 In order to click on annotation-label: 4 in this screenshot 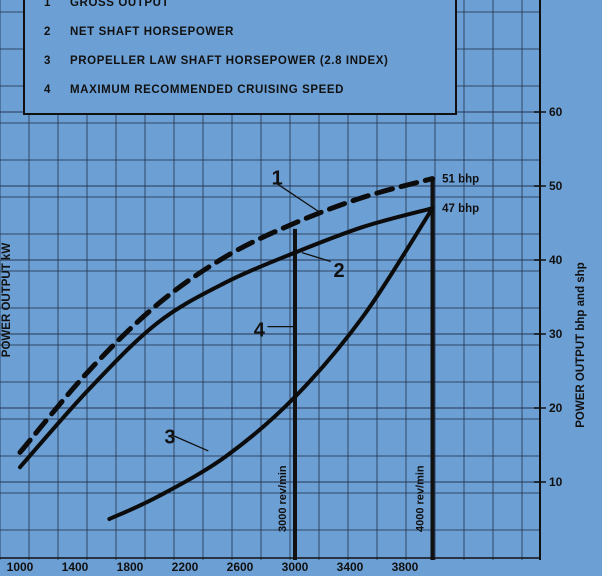, I will do `click(260, 330)`.